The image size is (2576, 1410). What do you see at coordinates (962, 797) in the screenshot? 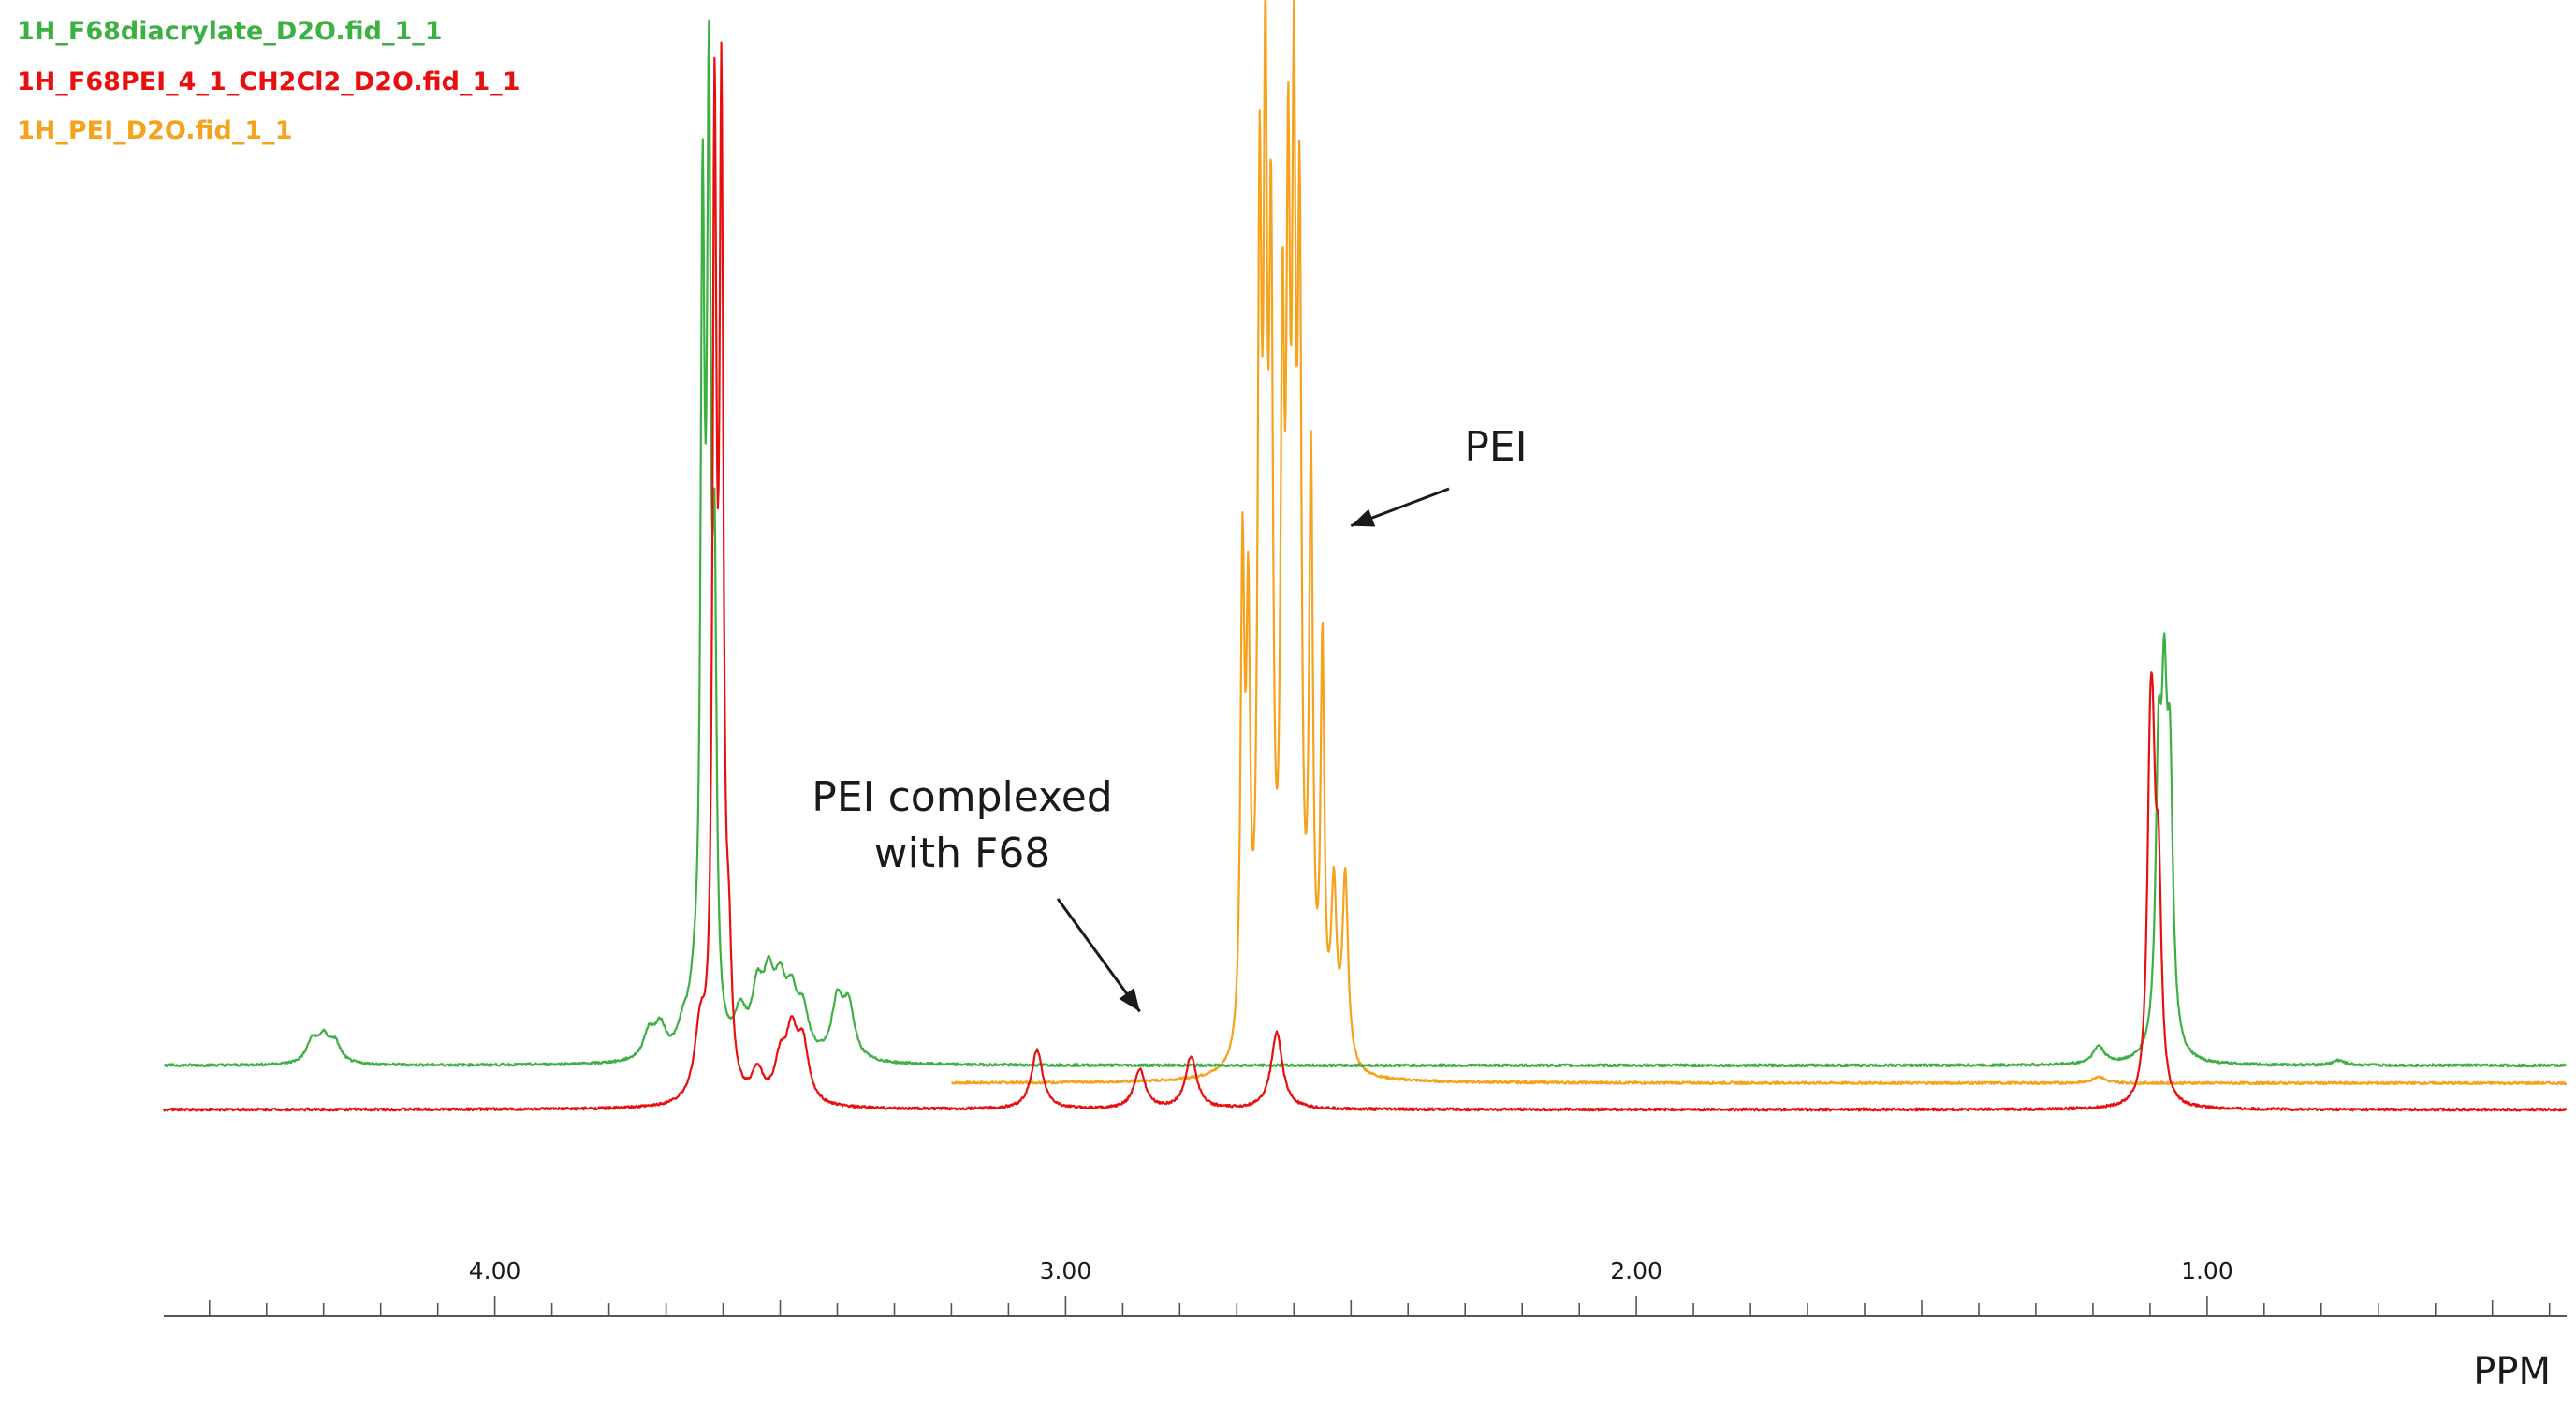
I see `annotation-pei-complexed-line1: PEI complexed` at bounding box center [962, 797].